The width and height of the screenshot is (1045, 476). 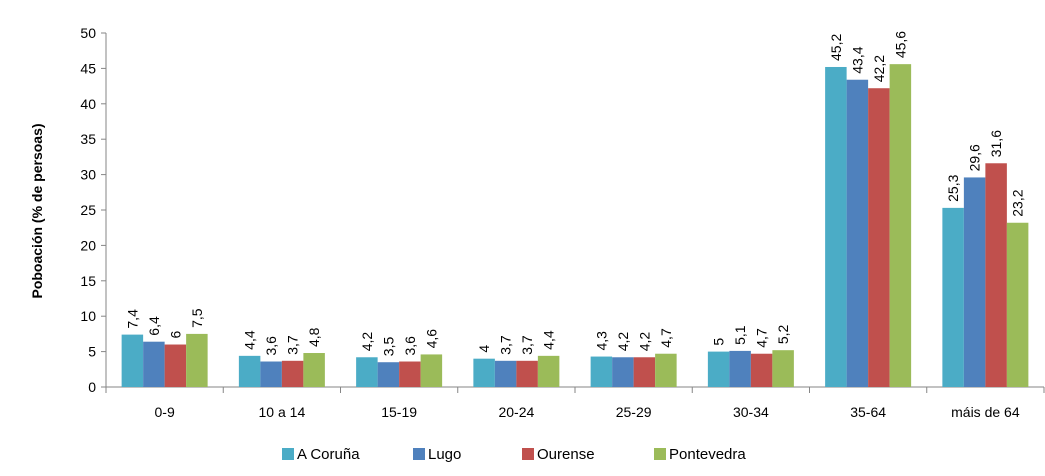 What do you see at coordinates (707, 454) in the screenshot?
I see `legend-label: Pontevedra` at bounding box center [707, 454].